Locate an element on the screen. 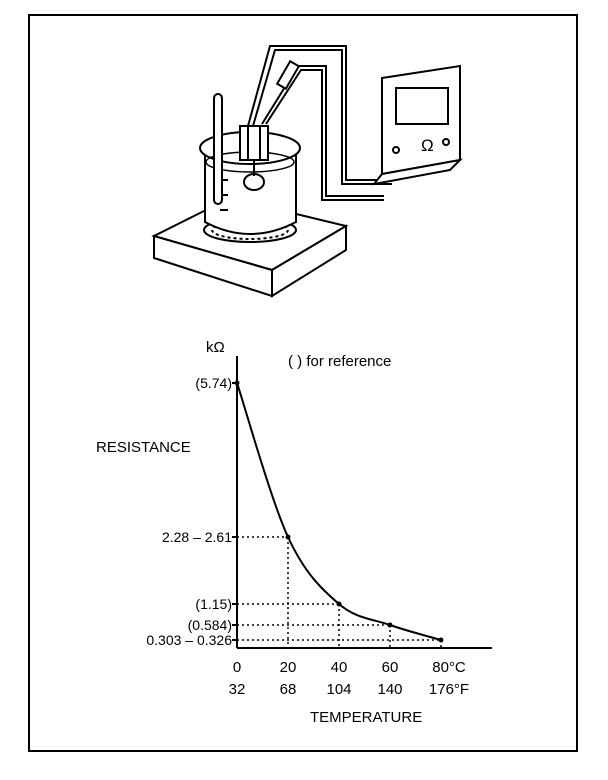 The image size is (608, 780). thermometer is located at coordinates (218, 149).